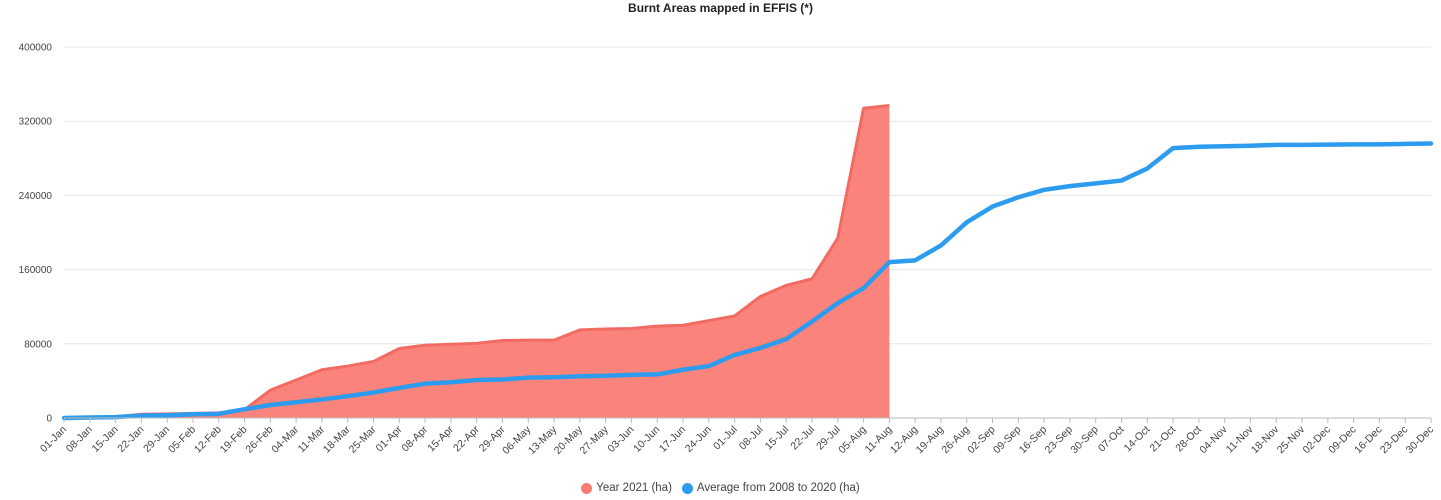 The height and width of the screenshot is (500, 1441). What do you see at coordinates (36, 196) in the screenshot?
I see `y-tick-label: 240000` at bounding box center [36, 196].